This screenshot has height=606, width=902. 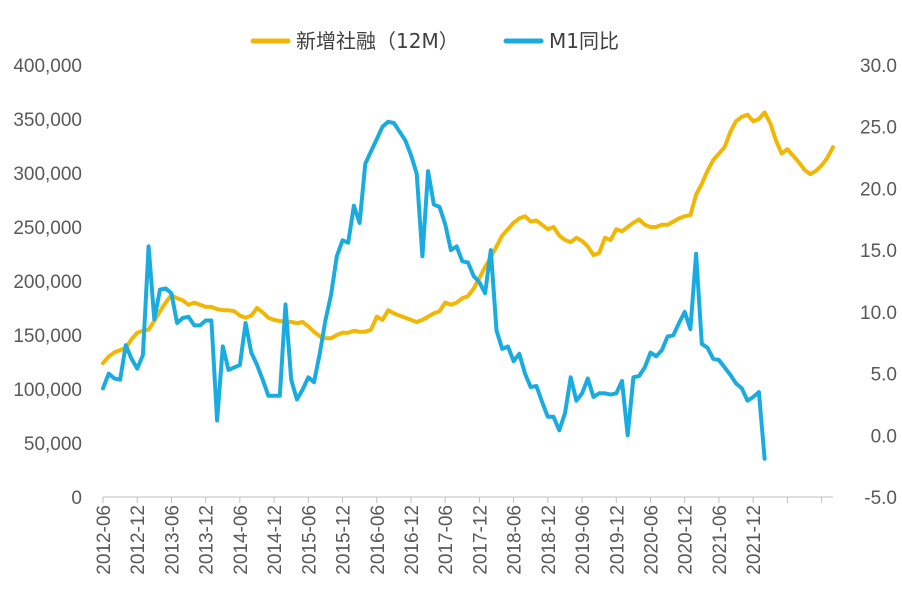 I want to click on left-y-tick-label: 350,000, so click(x=47, y=120).